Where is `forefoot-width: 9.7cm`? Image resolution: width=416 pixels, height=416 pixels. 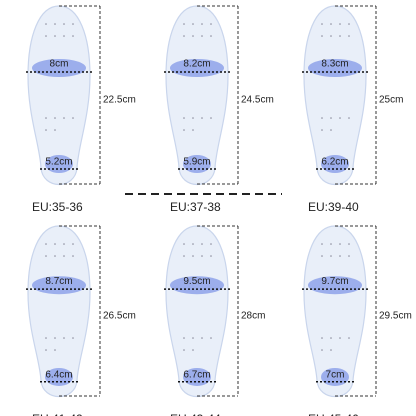
forefoot-width: 9.7cm is located at coordinates (334, 281).